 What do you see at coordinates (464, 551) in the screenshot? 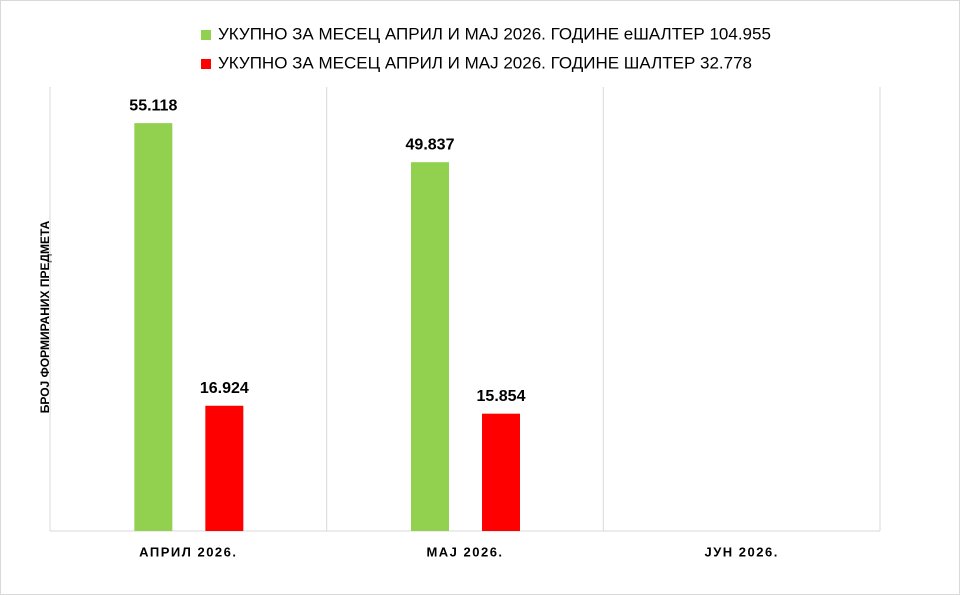
I see `x-tick-label: МАЈ 2026.` at bounding box center [464, 551].